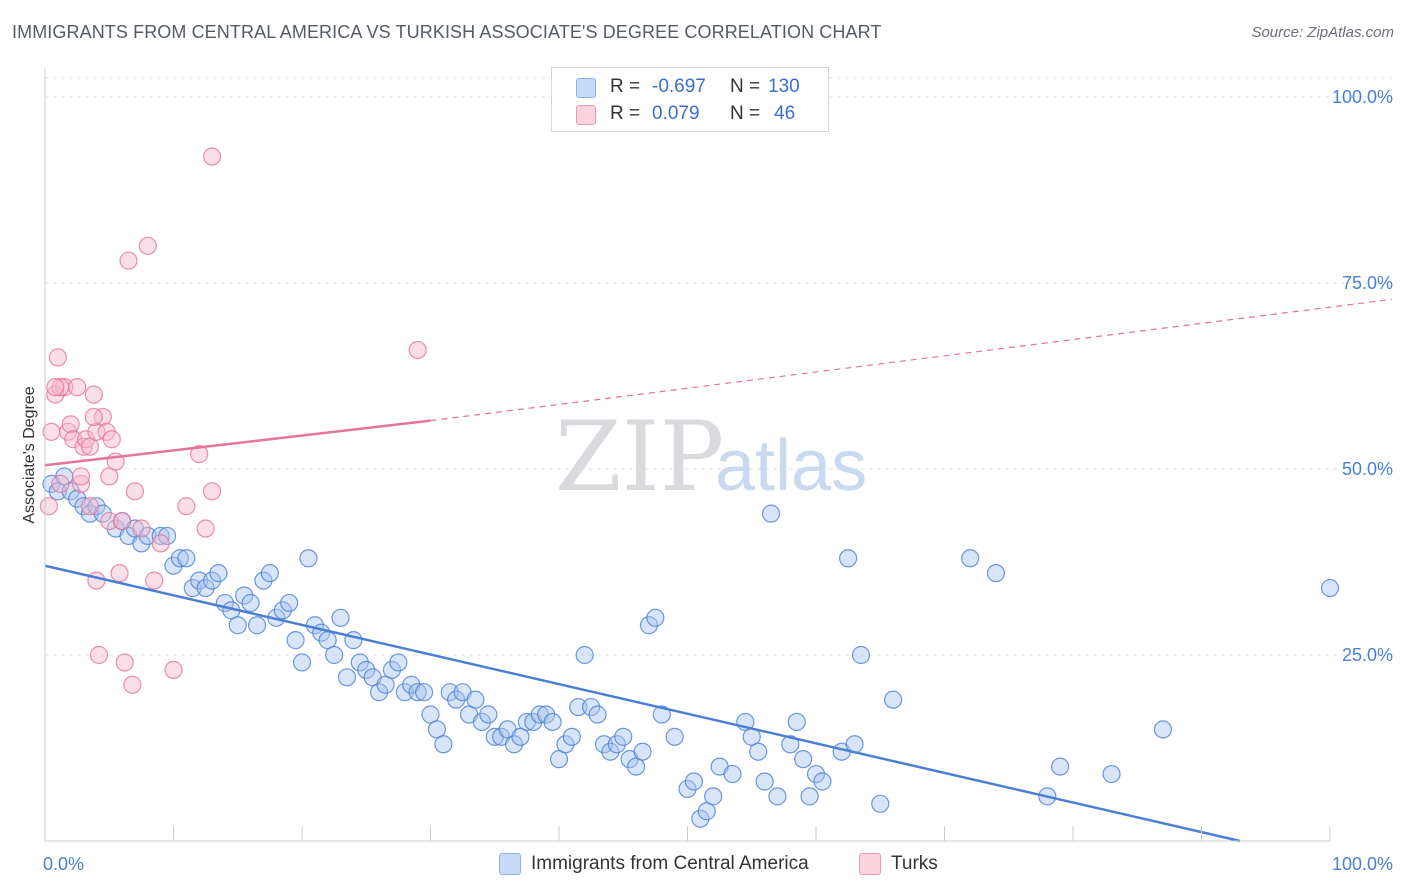 This screenshot has width=1406, height=892. Describe the element at coordinates (639, 457) in the screenshot. I see `watermark-zip: ZIP` at that location.